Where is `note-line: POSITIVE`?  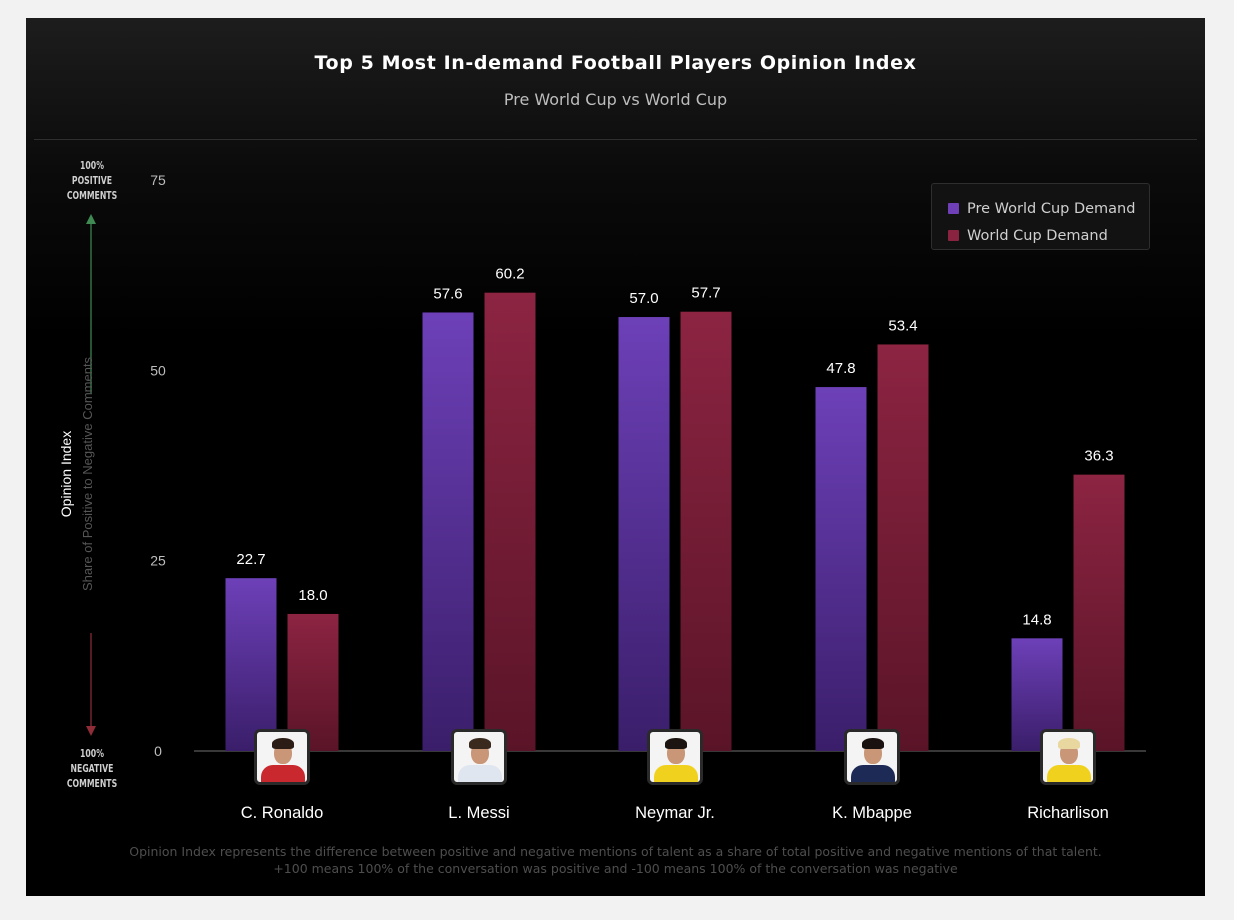 note-line: POSITIVE is located at coordinates (92, 181).